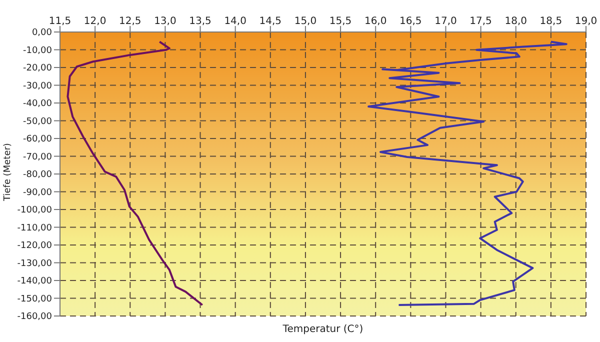 This screenshot has height=342, width=600. I want to click on y-tick-label: -100,00, so click(34, 211).